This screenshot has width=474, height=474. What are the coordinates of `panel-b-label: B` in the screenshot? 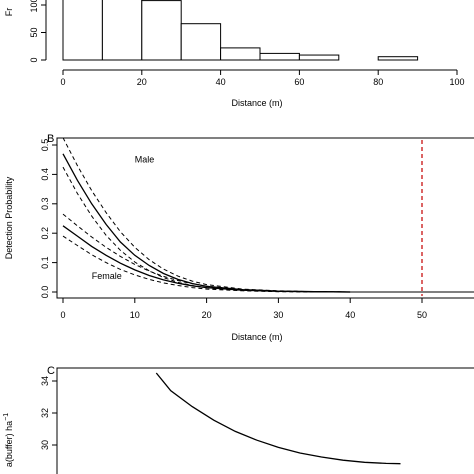 It's located at (50, 139).